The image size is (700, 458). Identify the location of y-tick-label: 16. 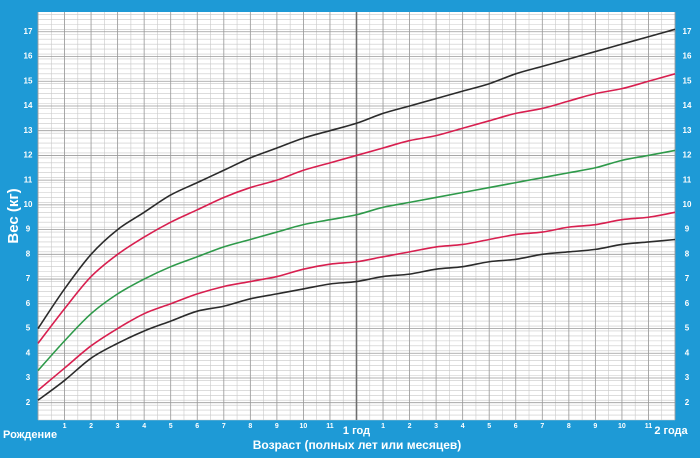
(28, 56).